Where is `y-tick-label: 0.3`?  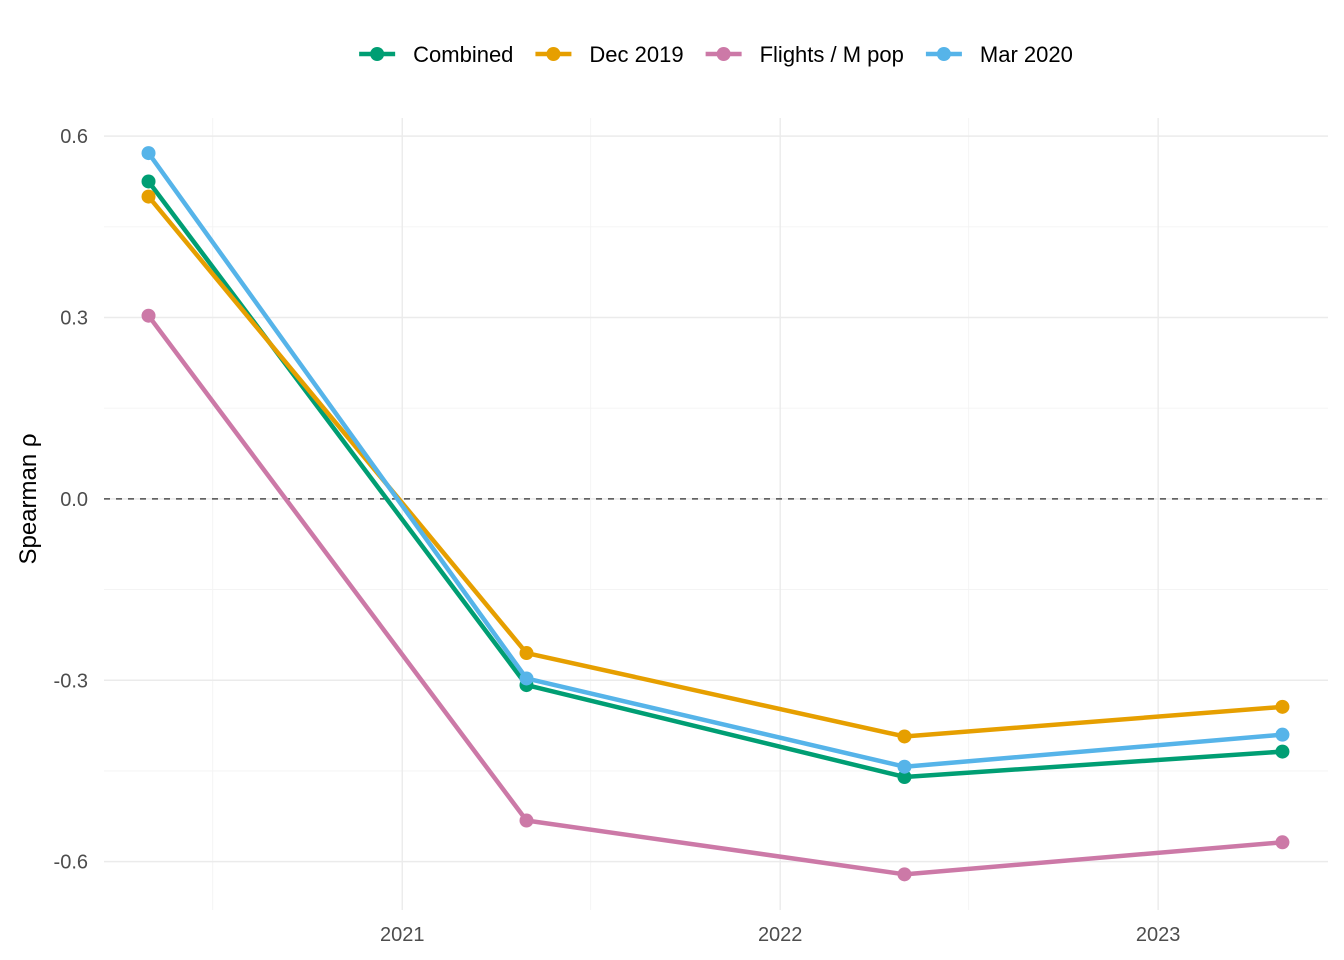
y-tick-label: 0.3 is located at coordinates (74, 319).